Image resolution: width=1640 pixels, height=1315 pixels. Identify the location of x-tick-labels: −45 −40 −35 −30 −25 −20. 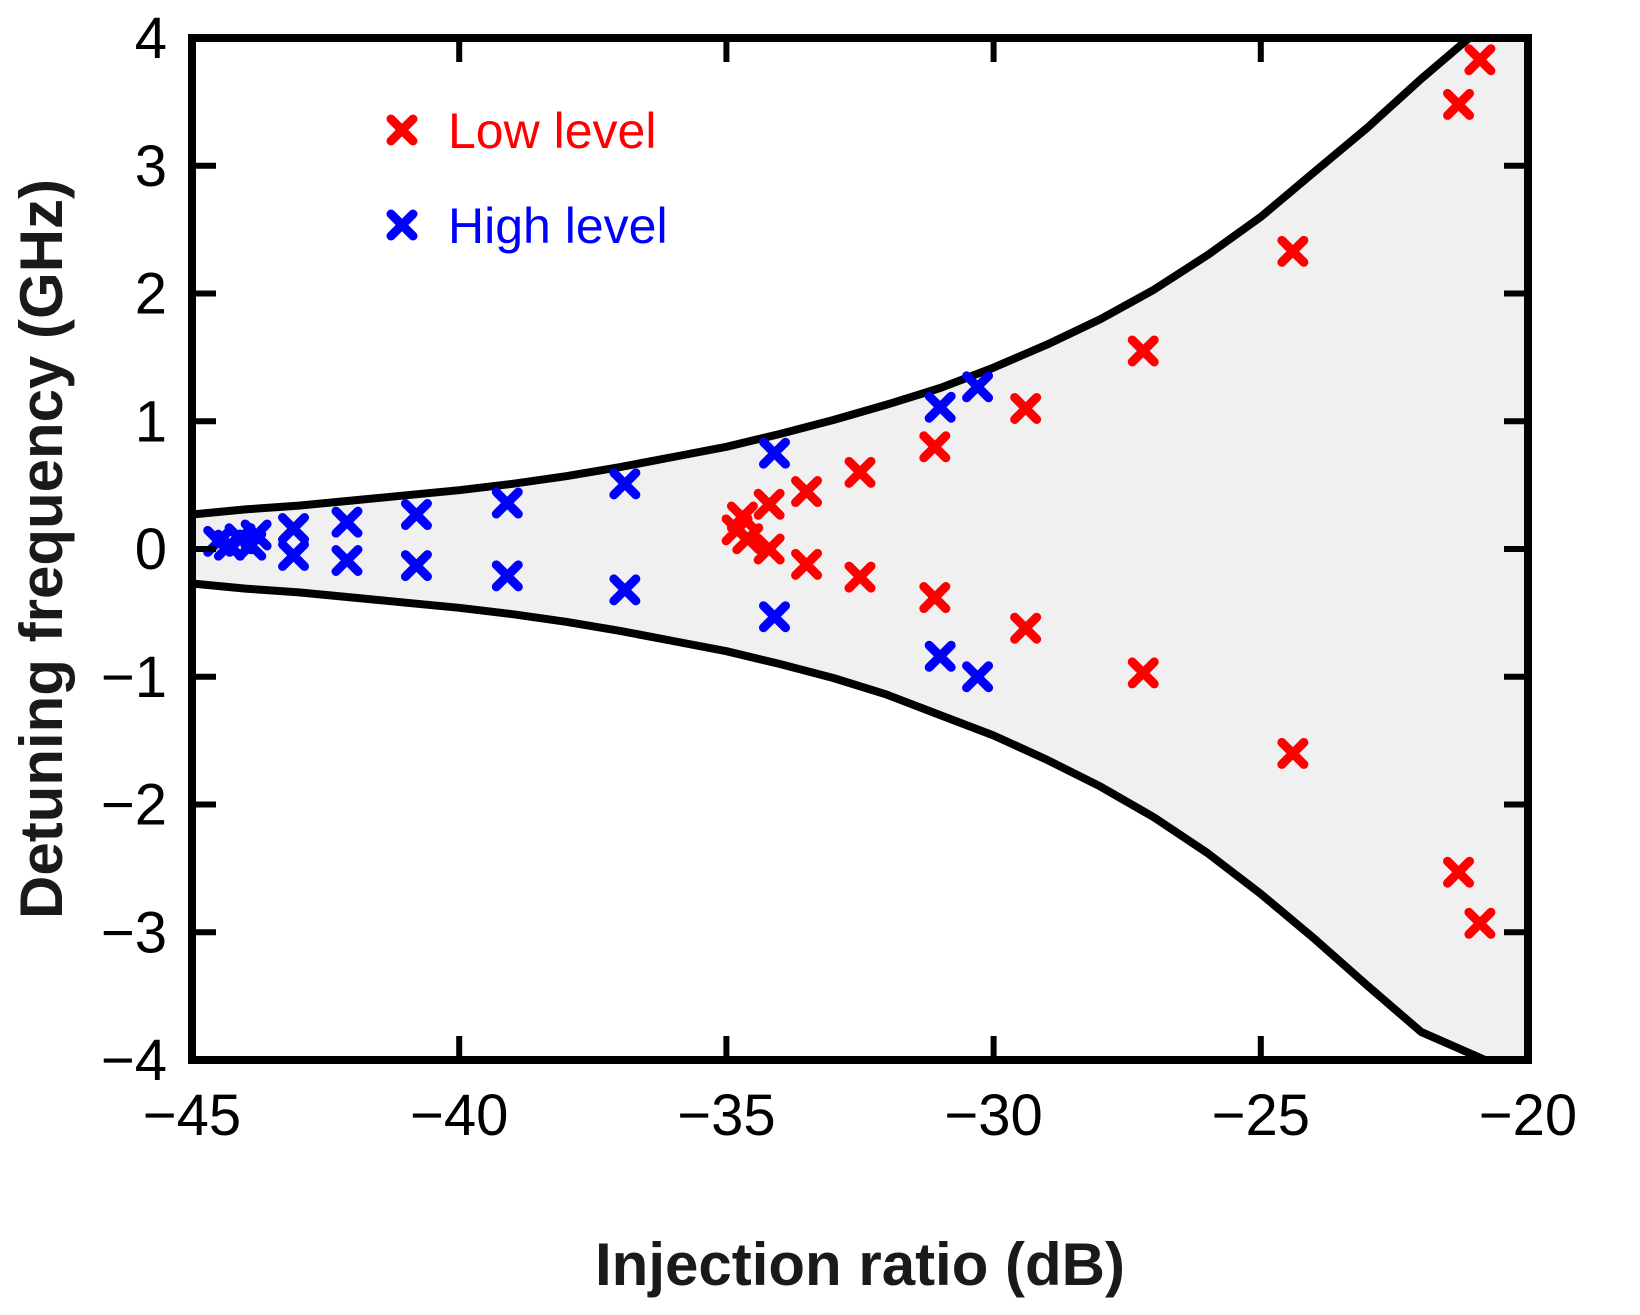
(860, 1115).